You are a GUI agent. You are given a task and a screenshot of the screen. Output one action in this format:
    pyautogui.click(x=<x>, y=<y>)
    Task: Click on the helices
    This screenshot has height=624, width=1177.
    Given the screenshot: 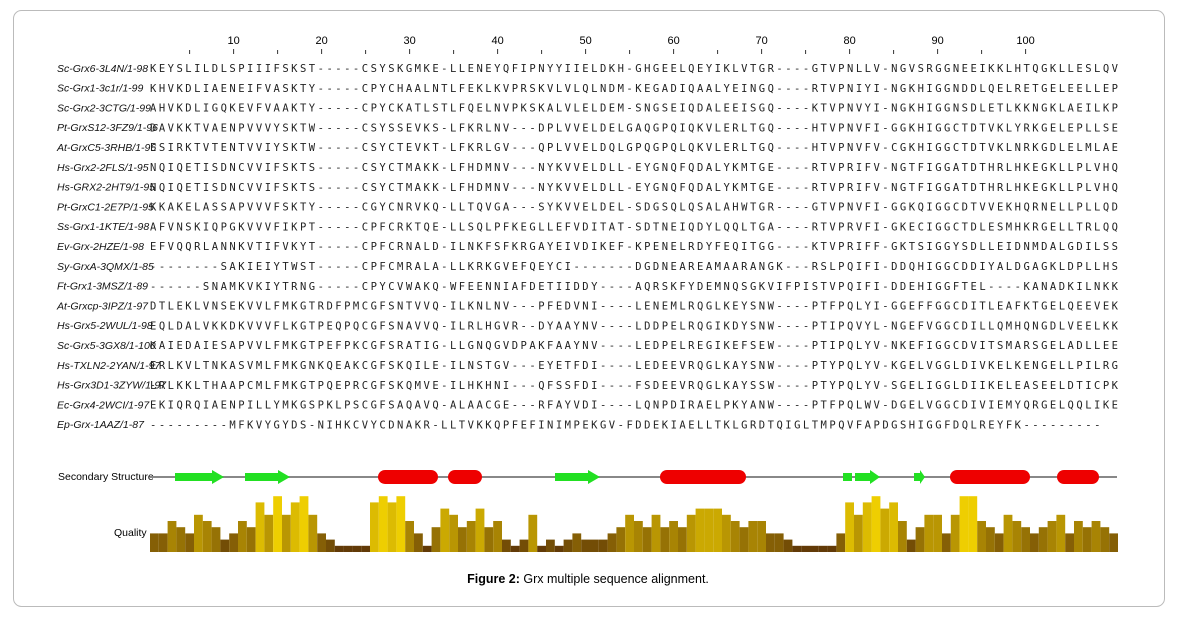 What is the action you would take?
    pyautogui.click(x=738, y=477)
    